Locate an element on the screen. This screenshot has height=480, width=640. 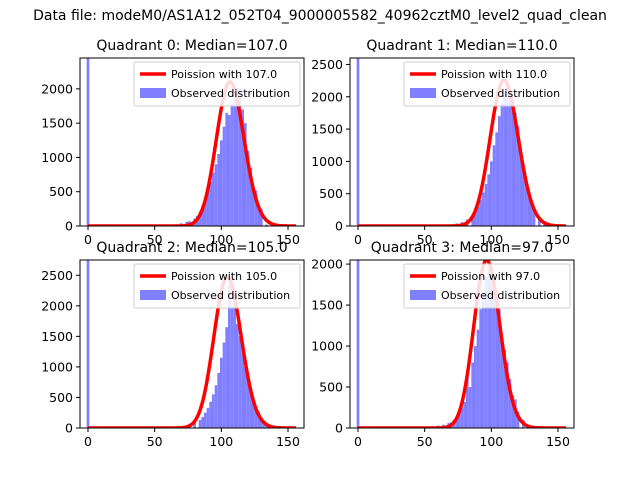
legend: Poission with 110.0 Observed distribution is located at coordinates (487, 84).